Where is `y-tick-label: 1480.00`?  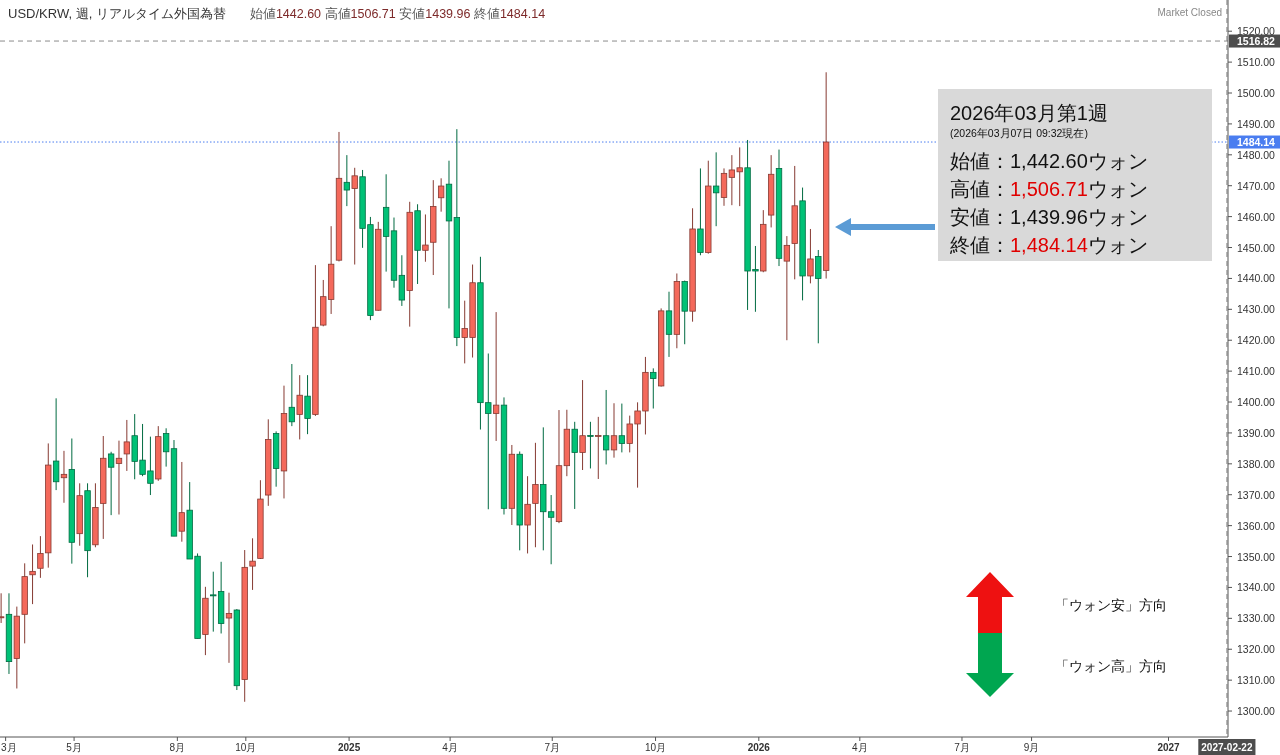 y-tick-label: 1480.00 is located at coordinates (1256, 154).